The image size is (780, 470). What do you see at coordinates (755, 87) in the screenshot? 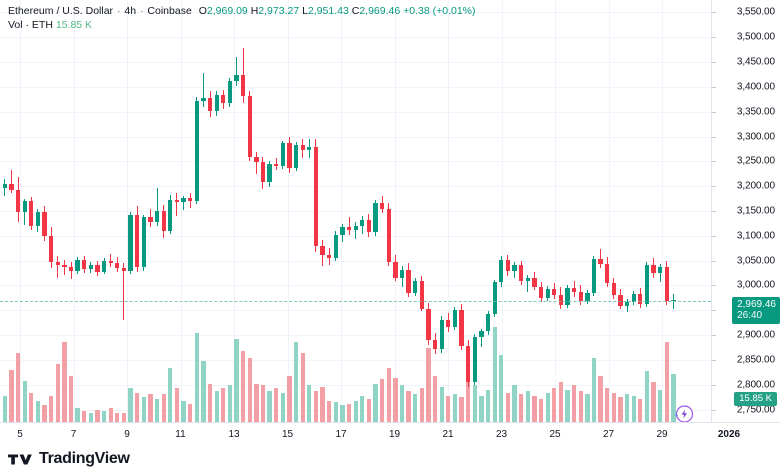
I see `price-tick-label: 3,400.00` at bounding box center [755, 87].